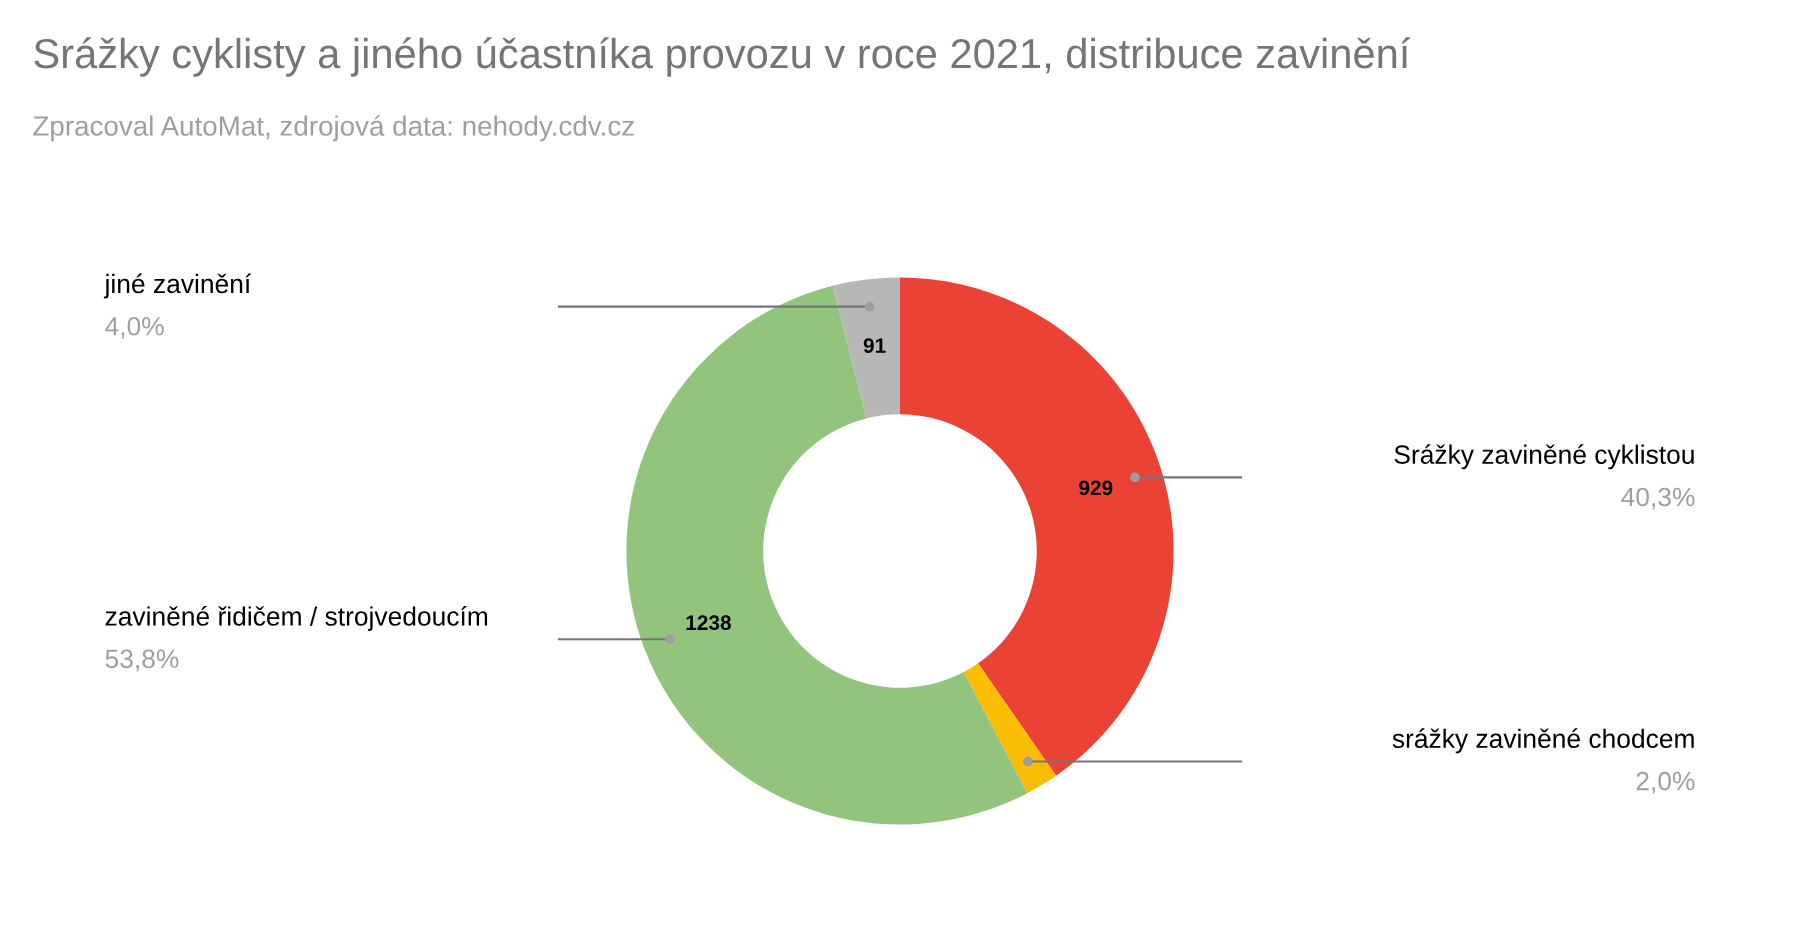 The image size is (1800, 950). Describe the element at coordinates (1665, 782) in the screenshot. I see `text: 2,0%` at that location.